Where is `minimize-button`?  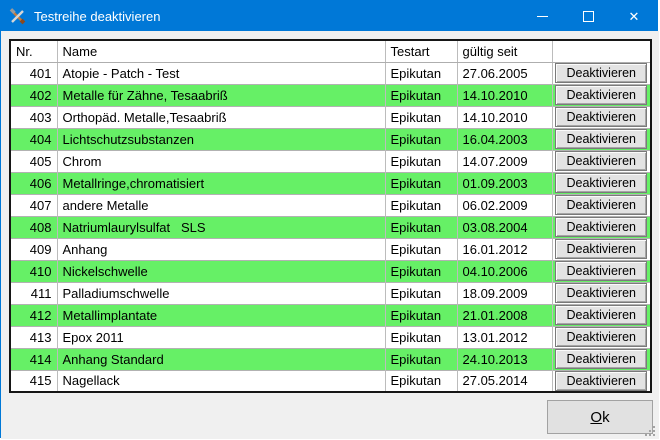 minimize-button is located at coordinates (542, 16).